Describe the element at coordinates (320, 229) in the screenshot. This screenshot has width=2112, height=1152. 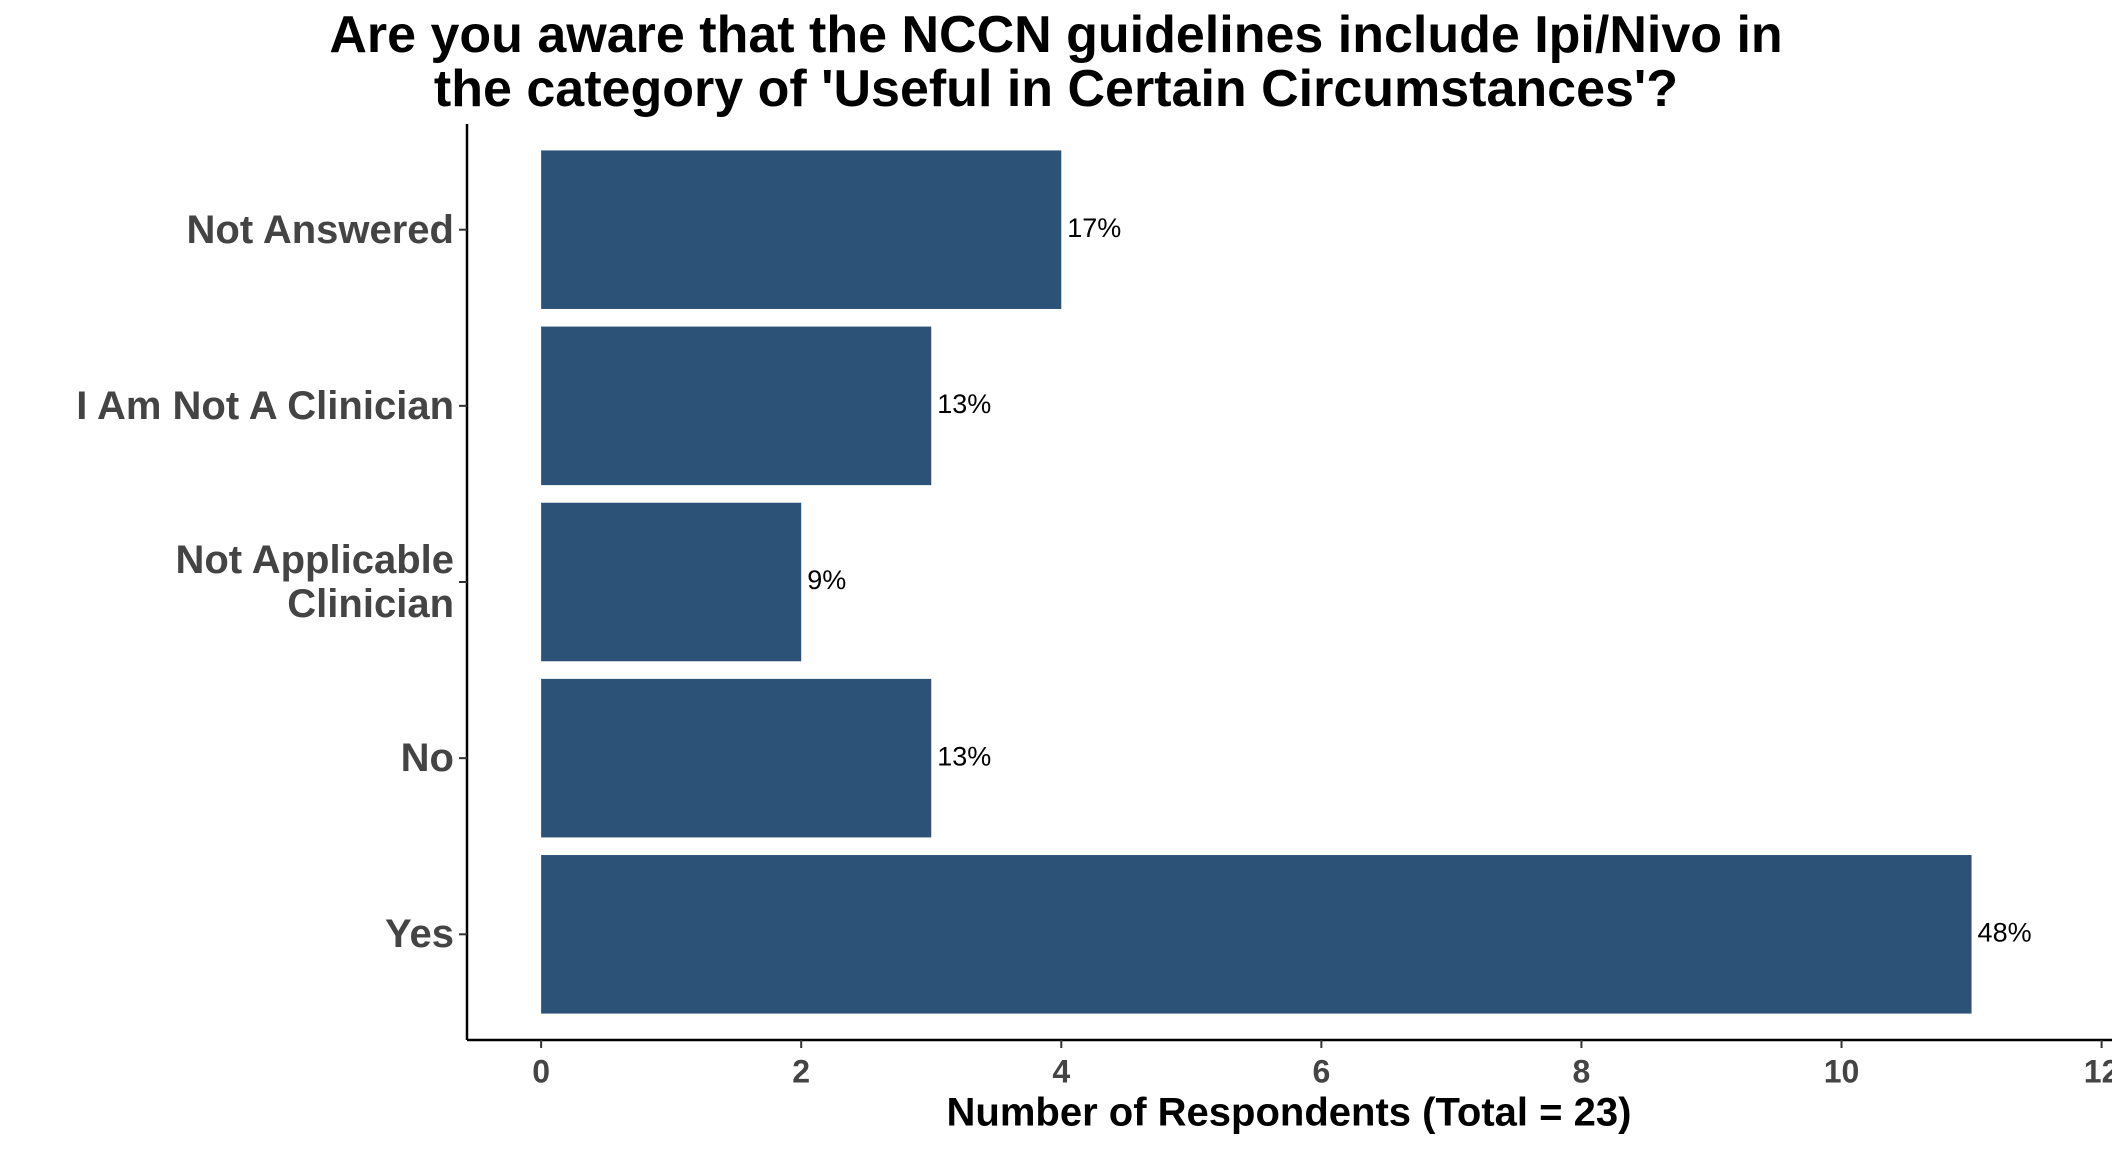
I see `y-tick-label: Not Answered` at that location.